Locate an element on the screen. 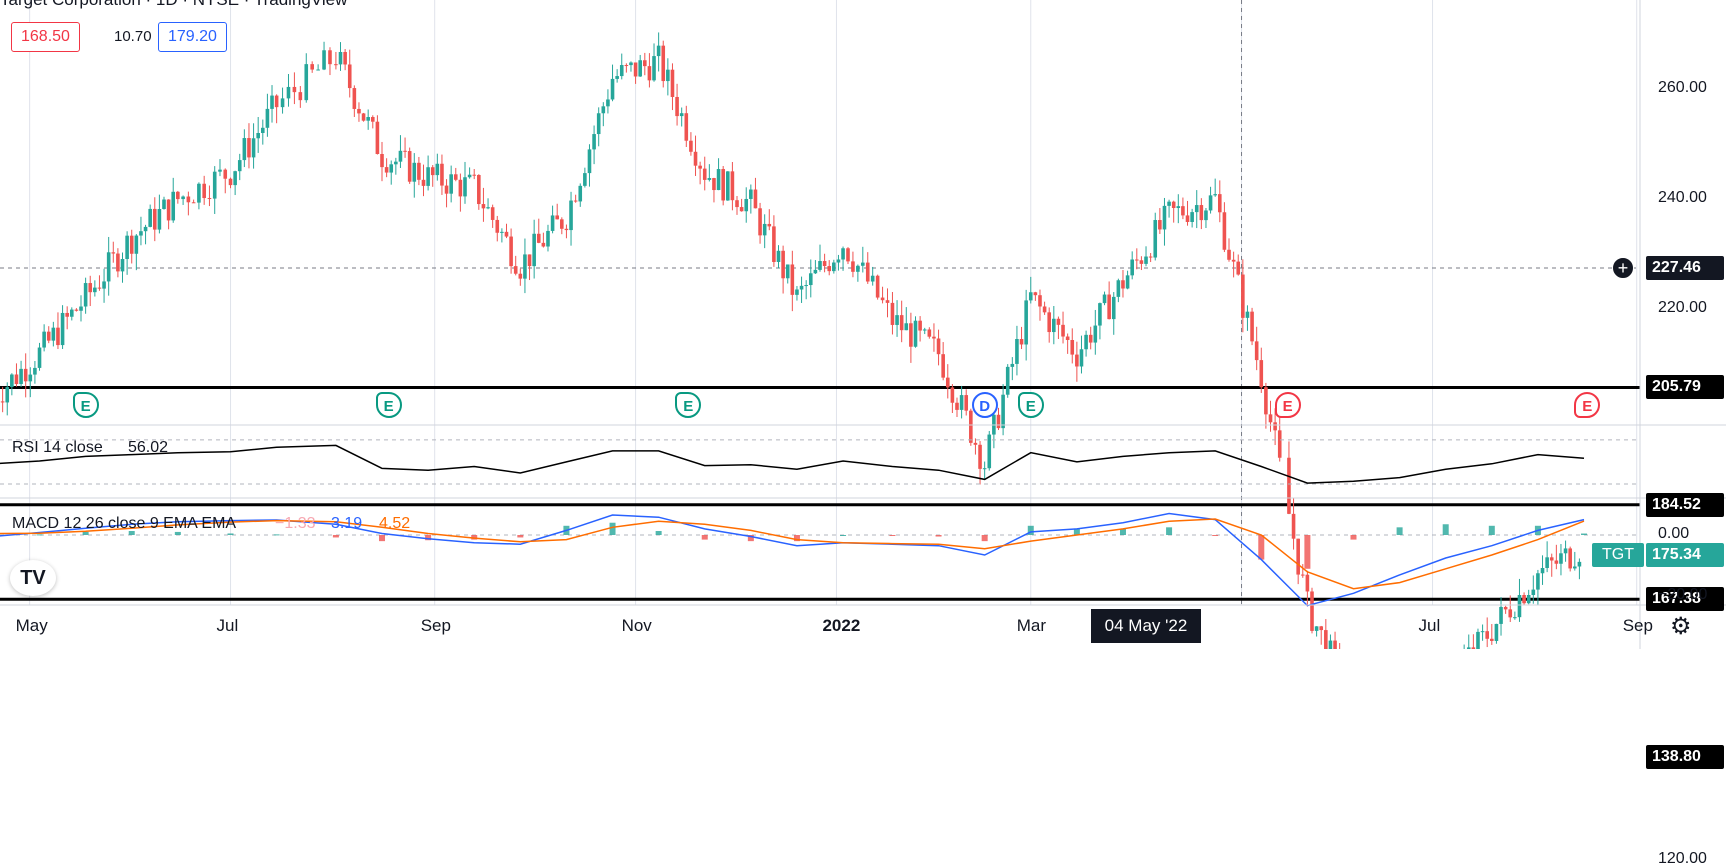 This screenshot has height=868, width=1726. dividend-marker: D is located at coordinates (984, 405).